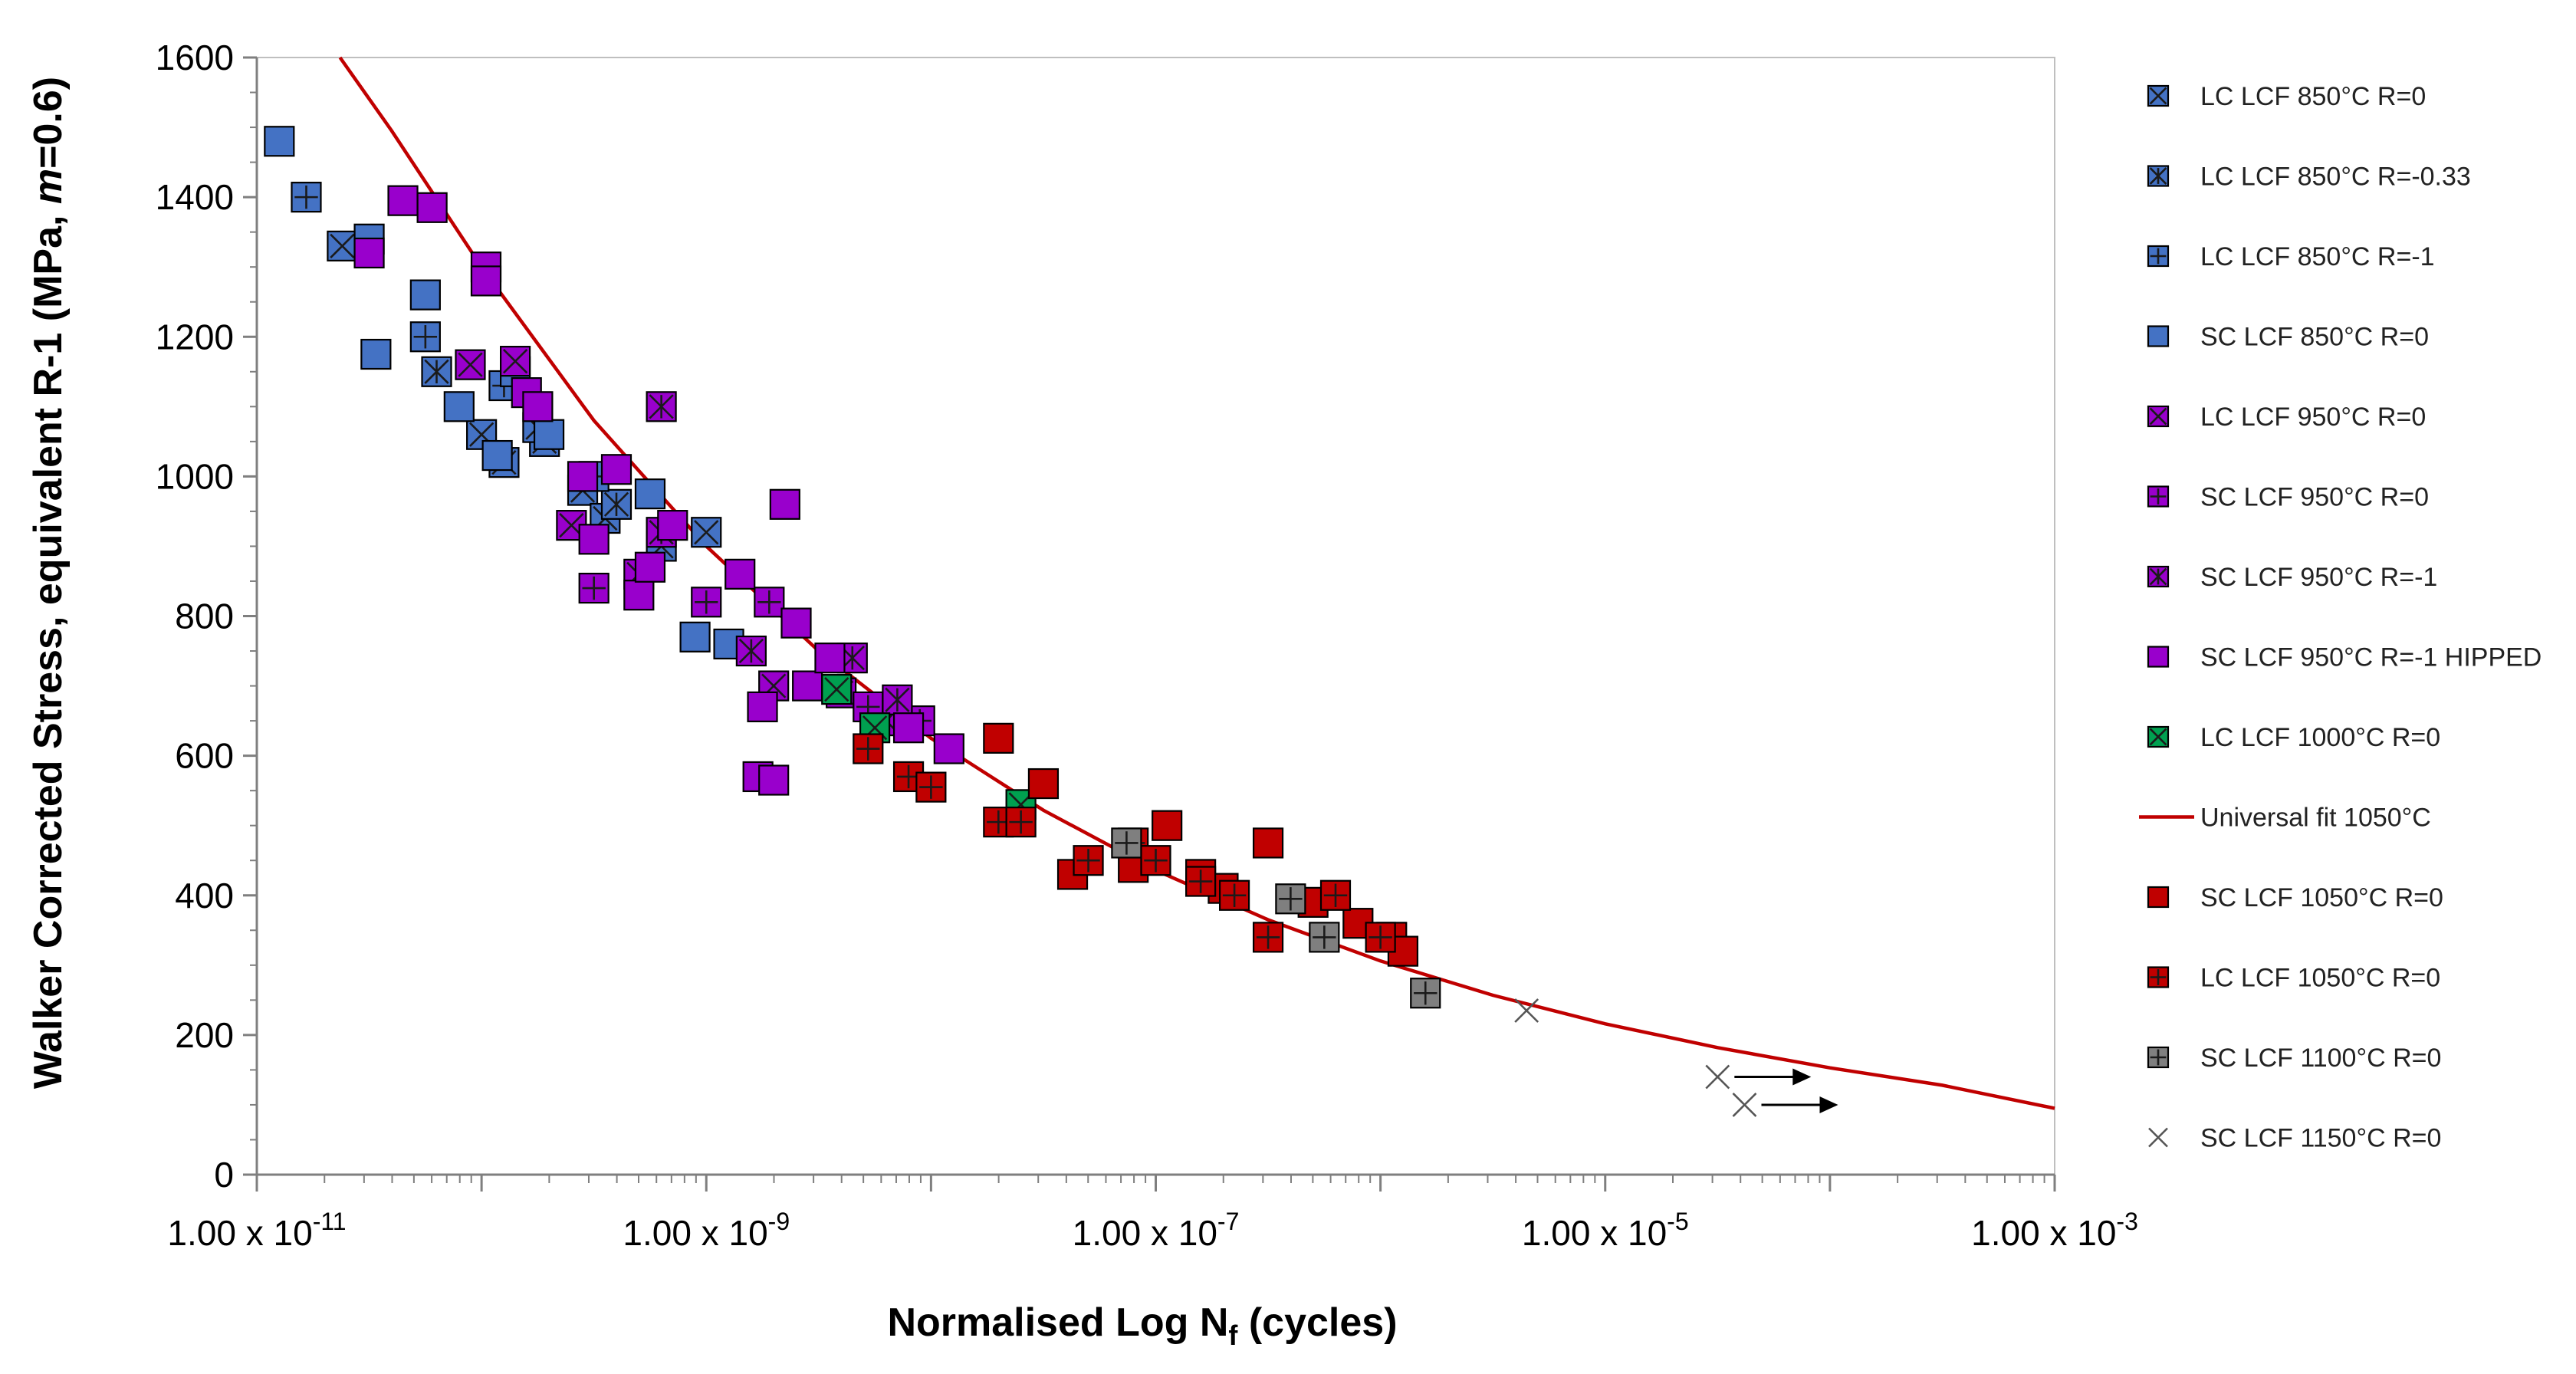  Describe the element at coordinates (2285, 818) in the screenshot. I see `legend-item: Universal fit 1050°C` at that location.